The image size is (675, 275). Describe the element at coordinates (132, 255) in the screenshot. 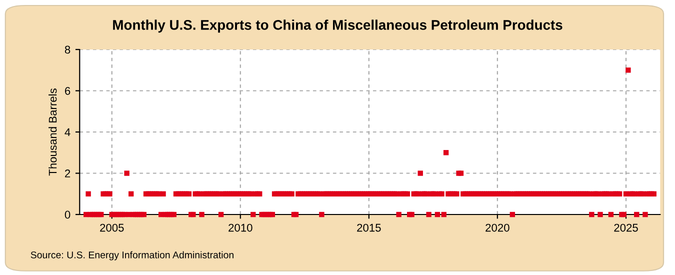

I see `source-note: Source: U.S. Energy Information Administration` at that location.